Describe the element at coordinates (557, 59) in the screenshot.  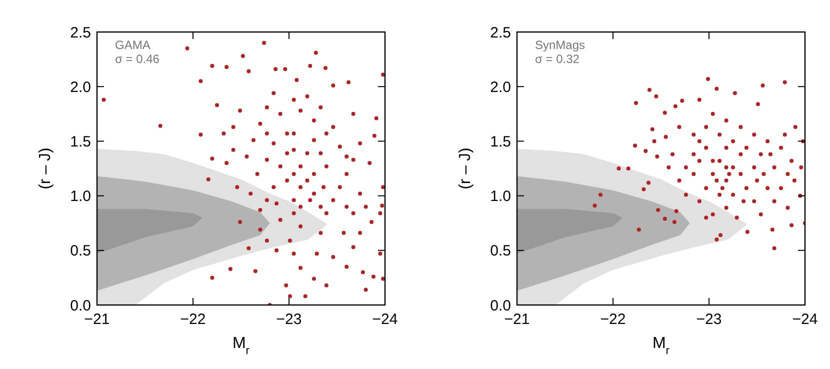
I see `annotation: σ = 0.32` at that location.